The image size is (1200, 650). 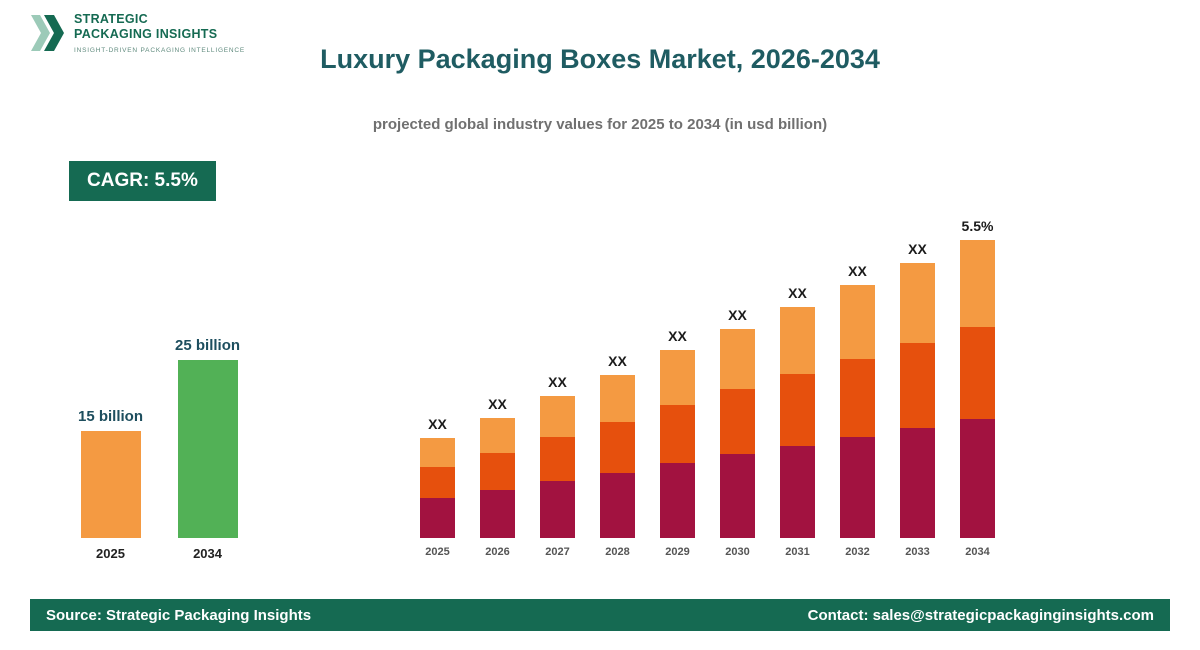 What do you see at coordinates (557, 552) in the screenshot?
I see `bar-year-label: 2027` at bounding box center [557, 552].